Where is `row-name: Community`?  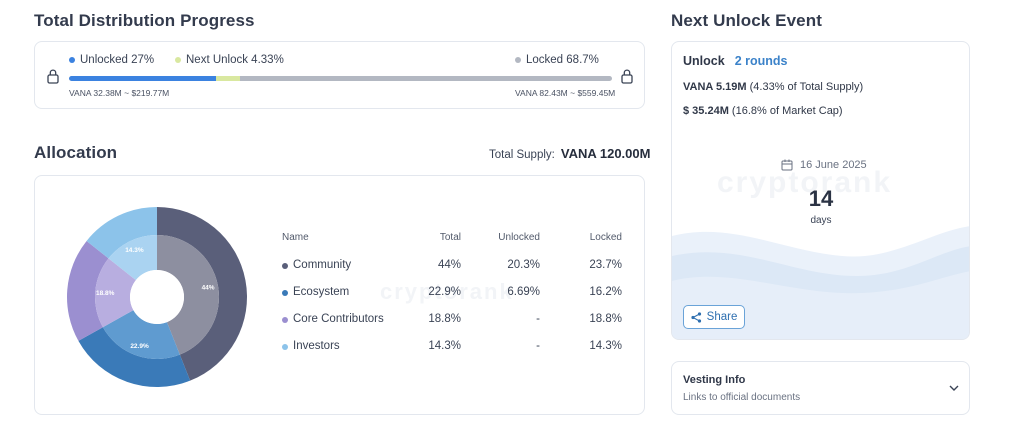 row-name: Community is located at coordinates (322, 265).